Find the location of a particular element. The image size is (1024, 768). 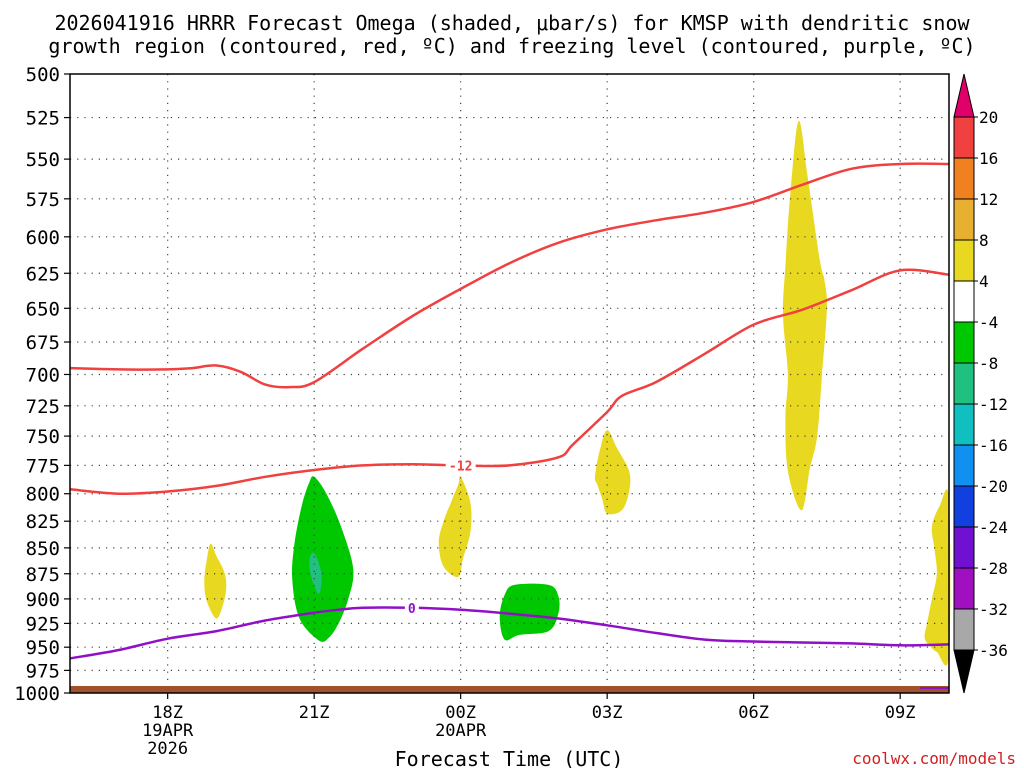

y-tick-label: 525 is located at coordinates (43, 119).